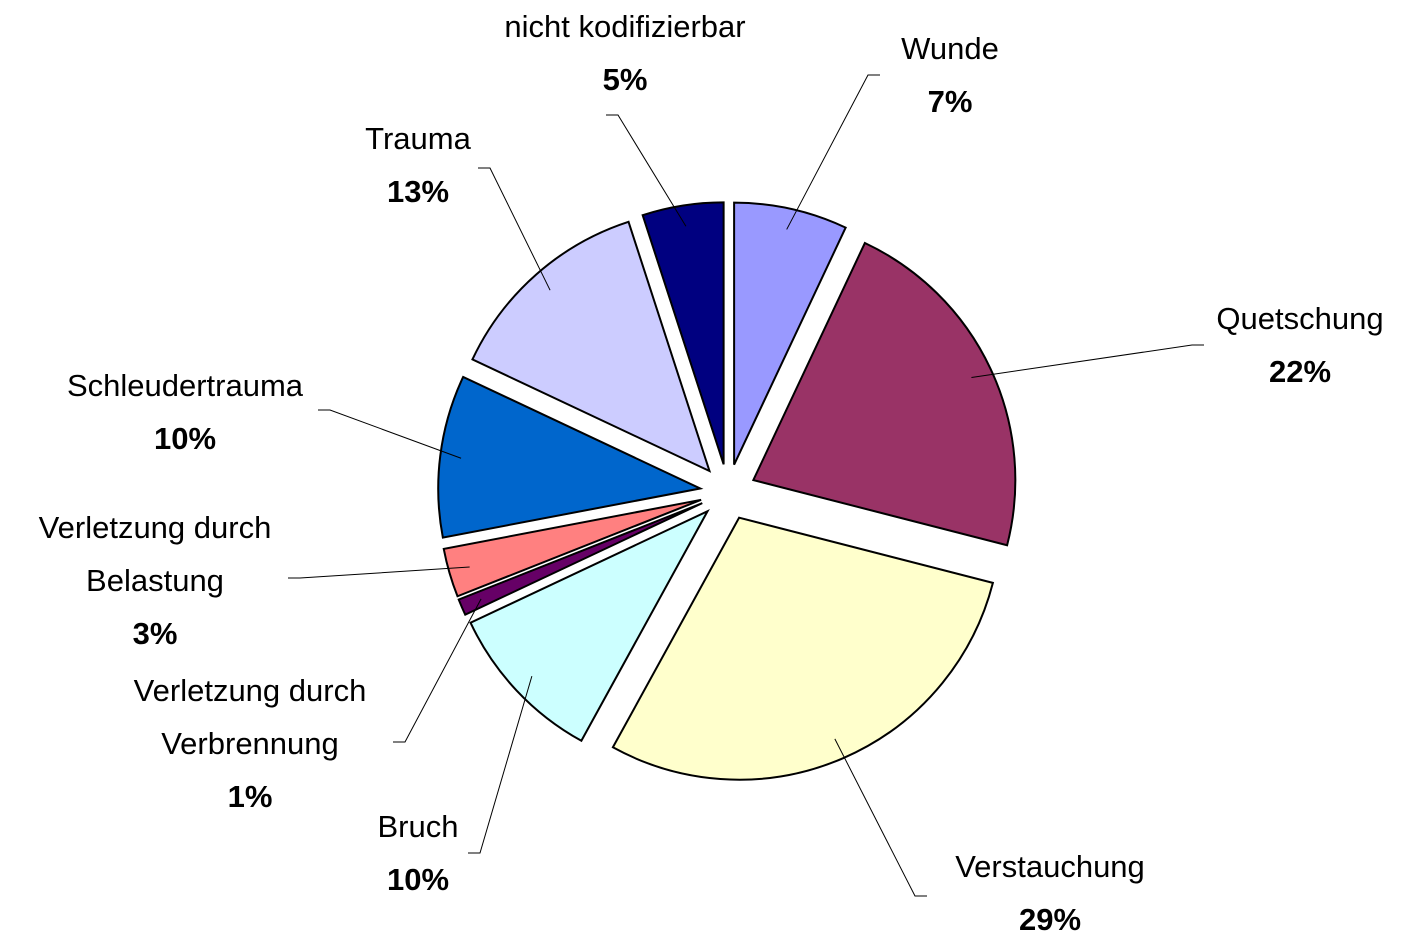 The image size is (1407, 938). What do you see at coordinates (1050, 919) in the screenshot?
I see `slice-value-label: 29%` at bounding box center [1050, 919].